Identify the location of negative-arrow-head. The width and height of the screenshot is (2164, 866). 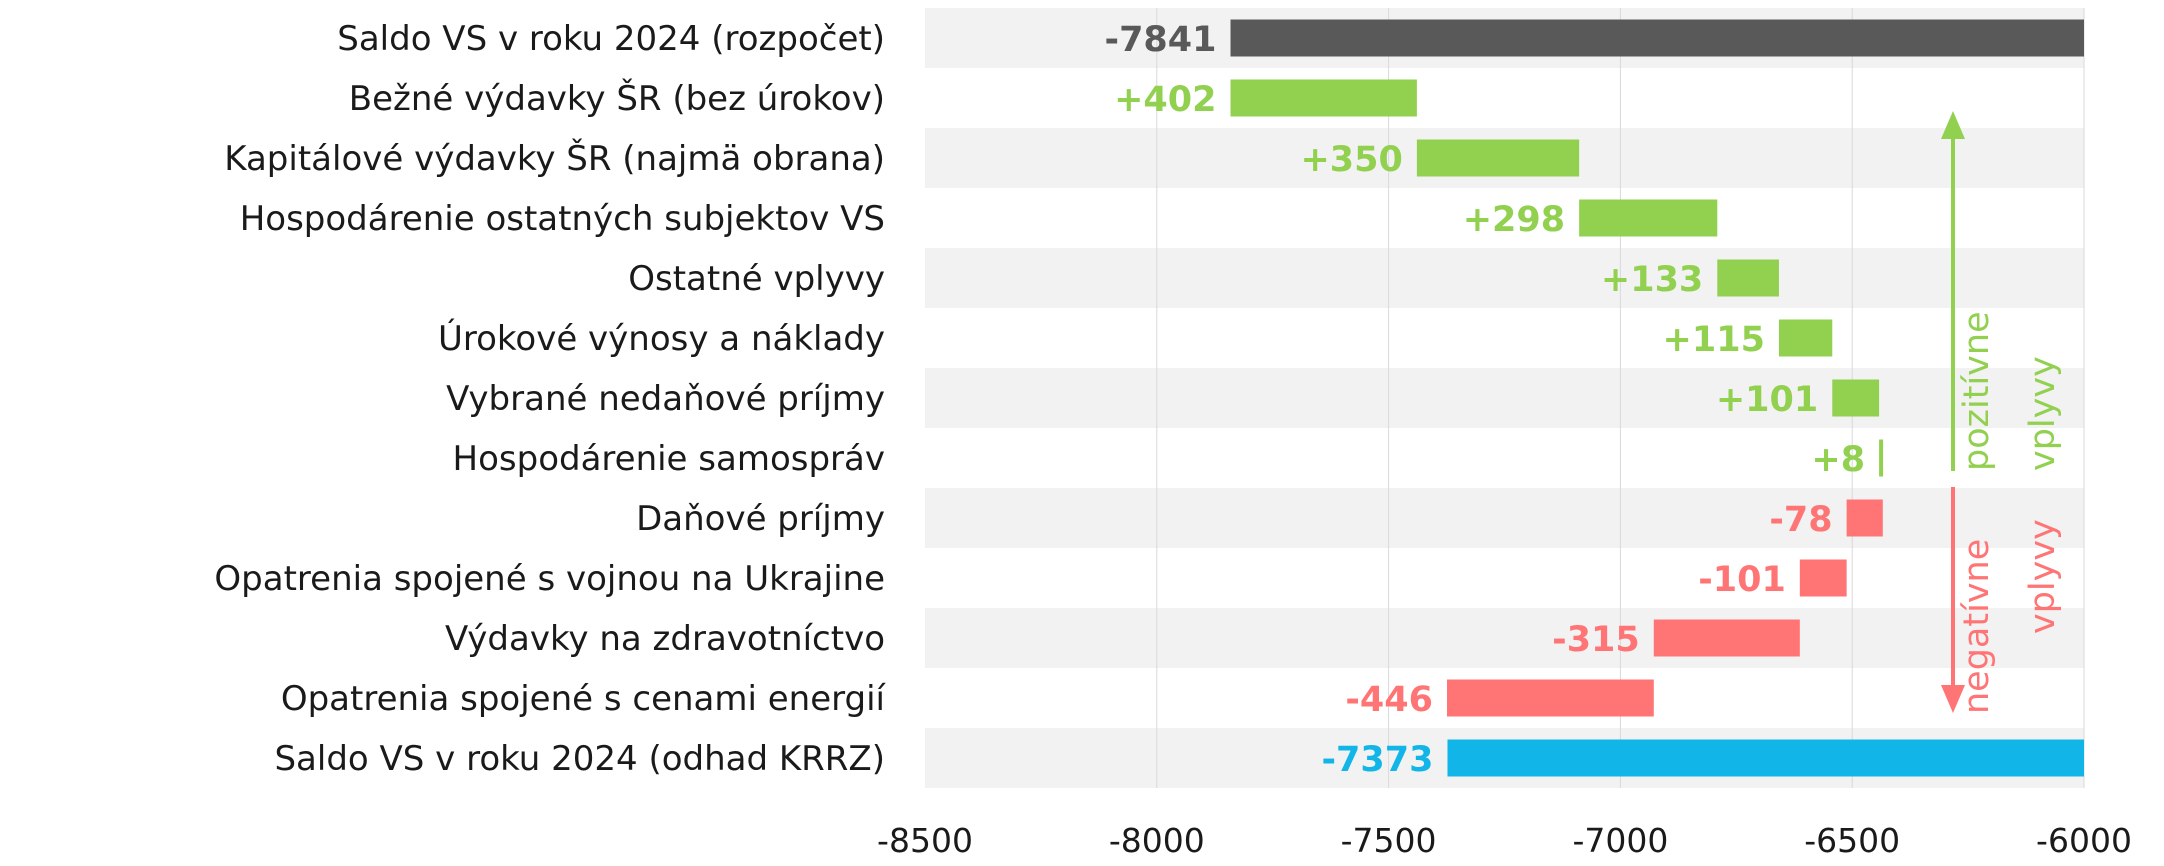
(1953, 699).